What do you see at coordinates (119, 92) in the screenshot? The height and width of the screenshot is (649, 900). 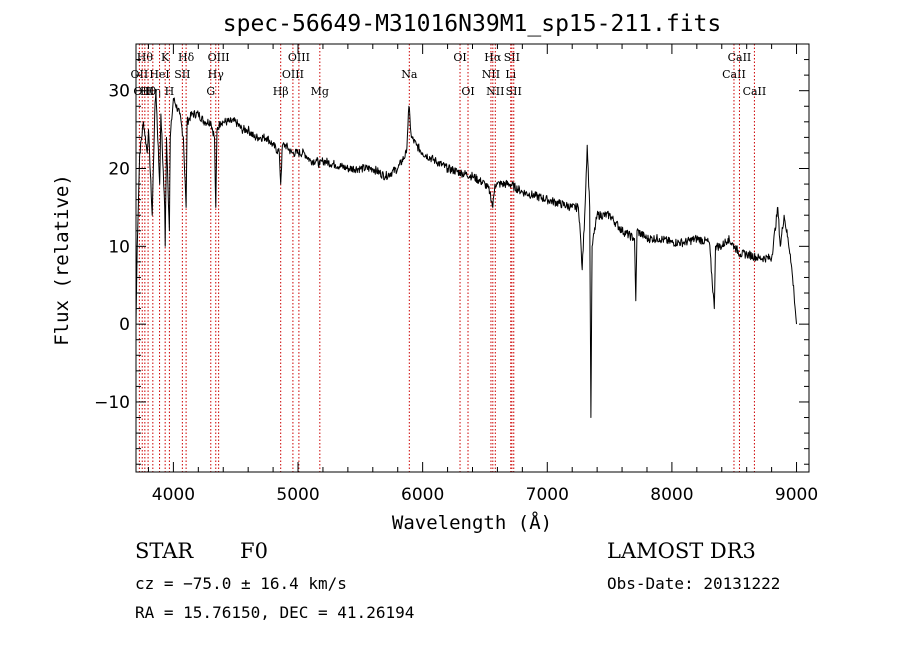 I see `y-tick-label: 30` at bounding box center [119, 92].